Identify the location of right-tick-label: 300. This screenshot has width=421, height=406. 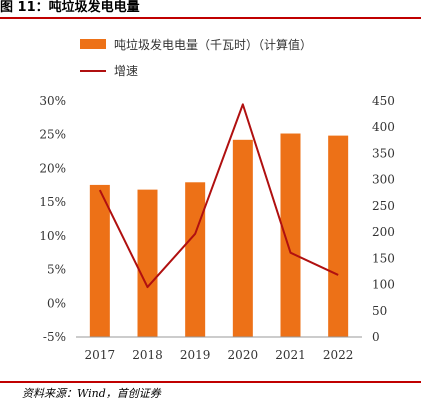
(383, 180).